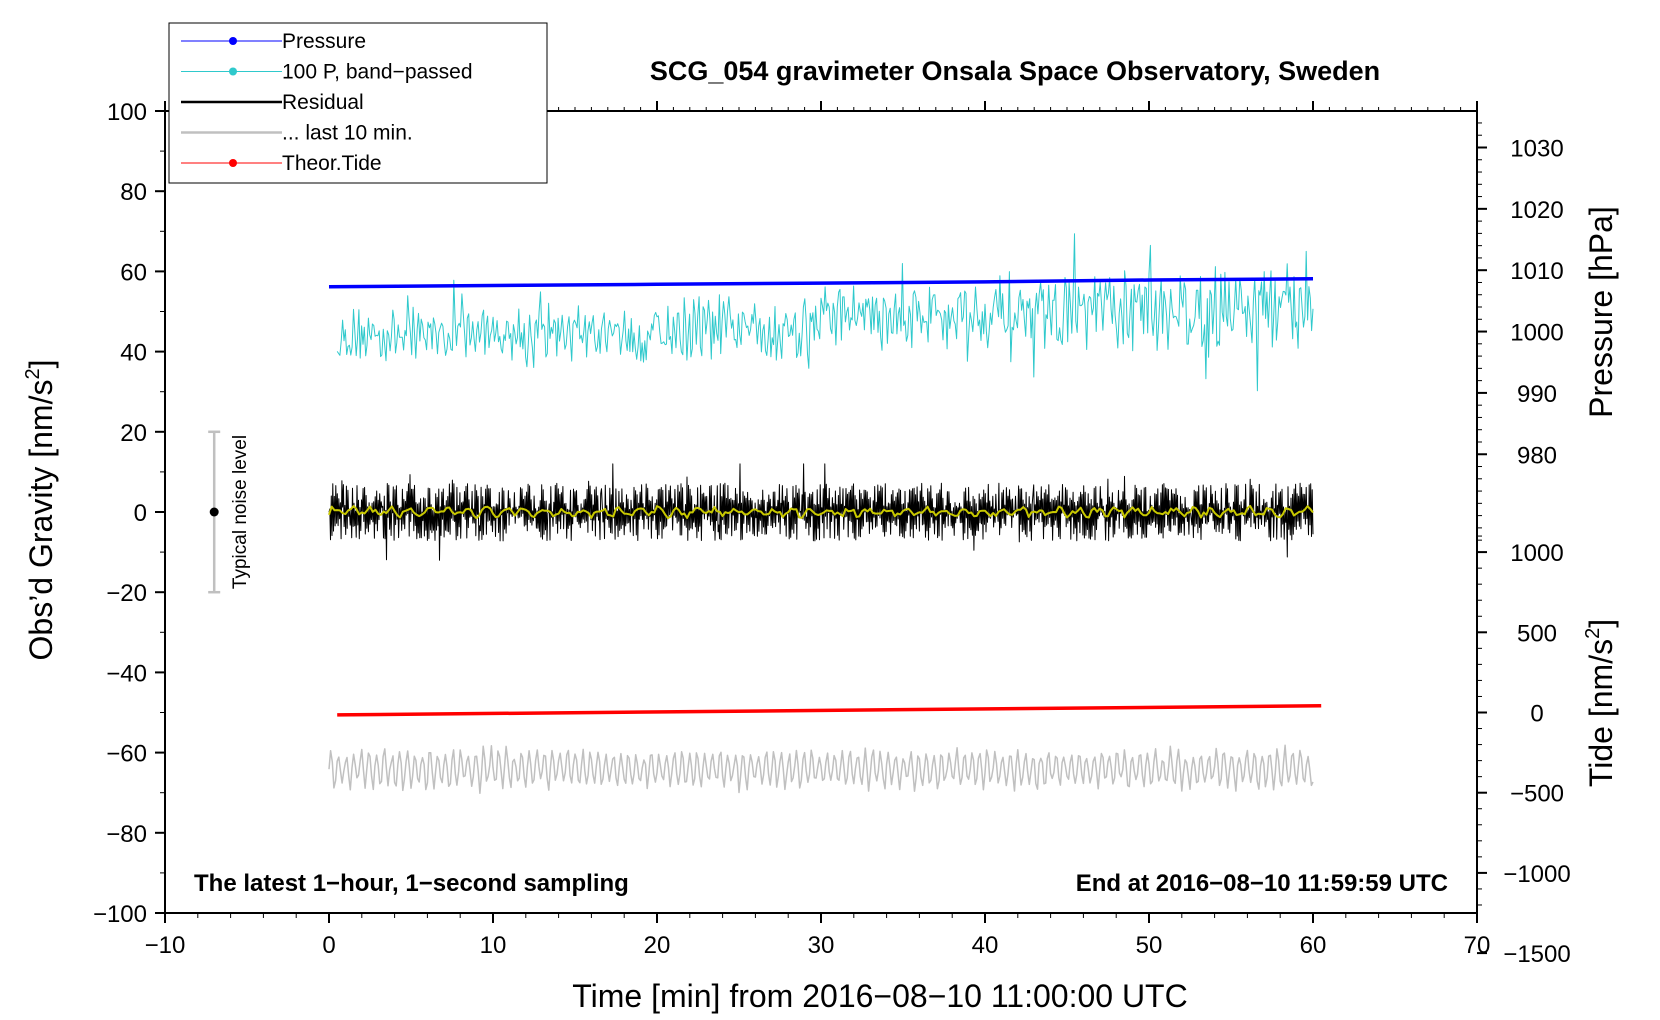 This screenshot has width=1660, height=1020. I want to click on series-pressure, so click(821, 283).